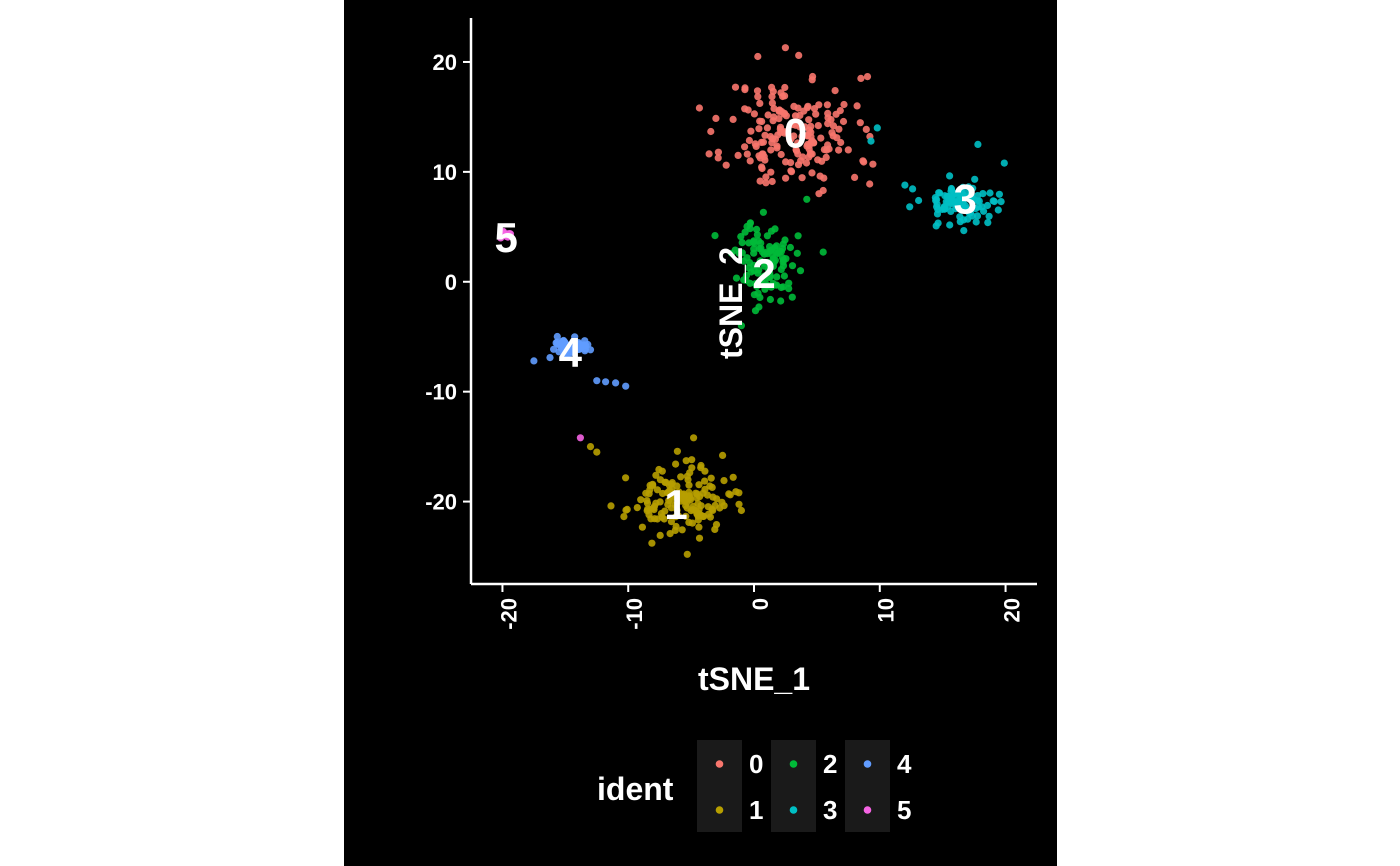 The image size is (1400, 866). What do you see at coordinates (886, 610) in the screenshot?
I see `x-tick-label: 10` at bounding box center [886, 610].